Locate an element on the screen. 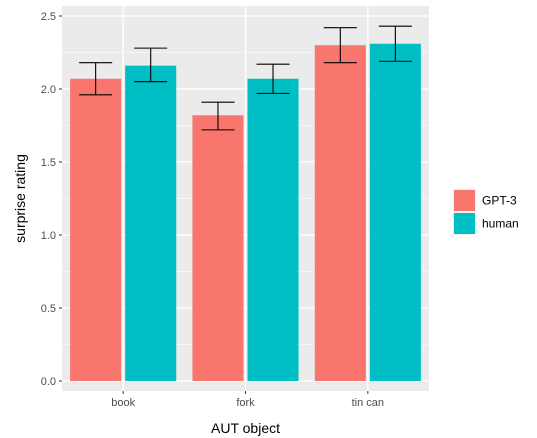 This screenshot has height=438, width=537. bar-gpt-3-fork is located at coordinates (218, 248).